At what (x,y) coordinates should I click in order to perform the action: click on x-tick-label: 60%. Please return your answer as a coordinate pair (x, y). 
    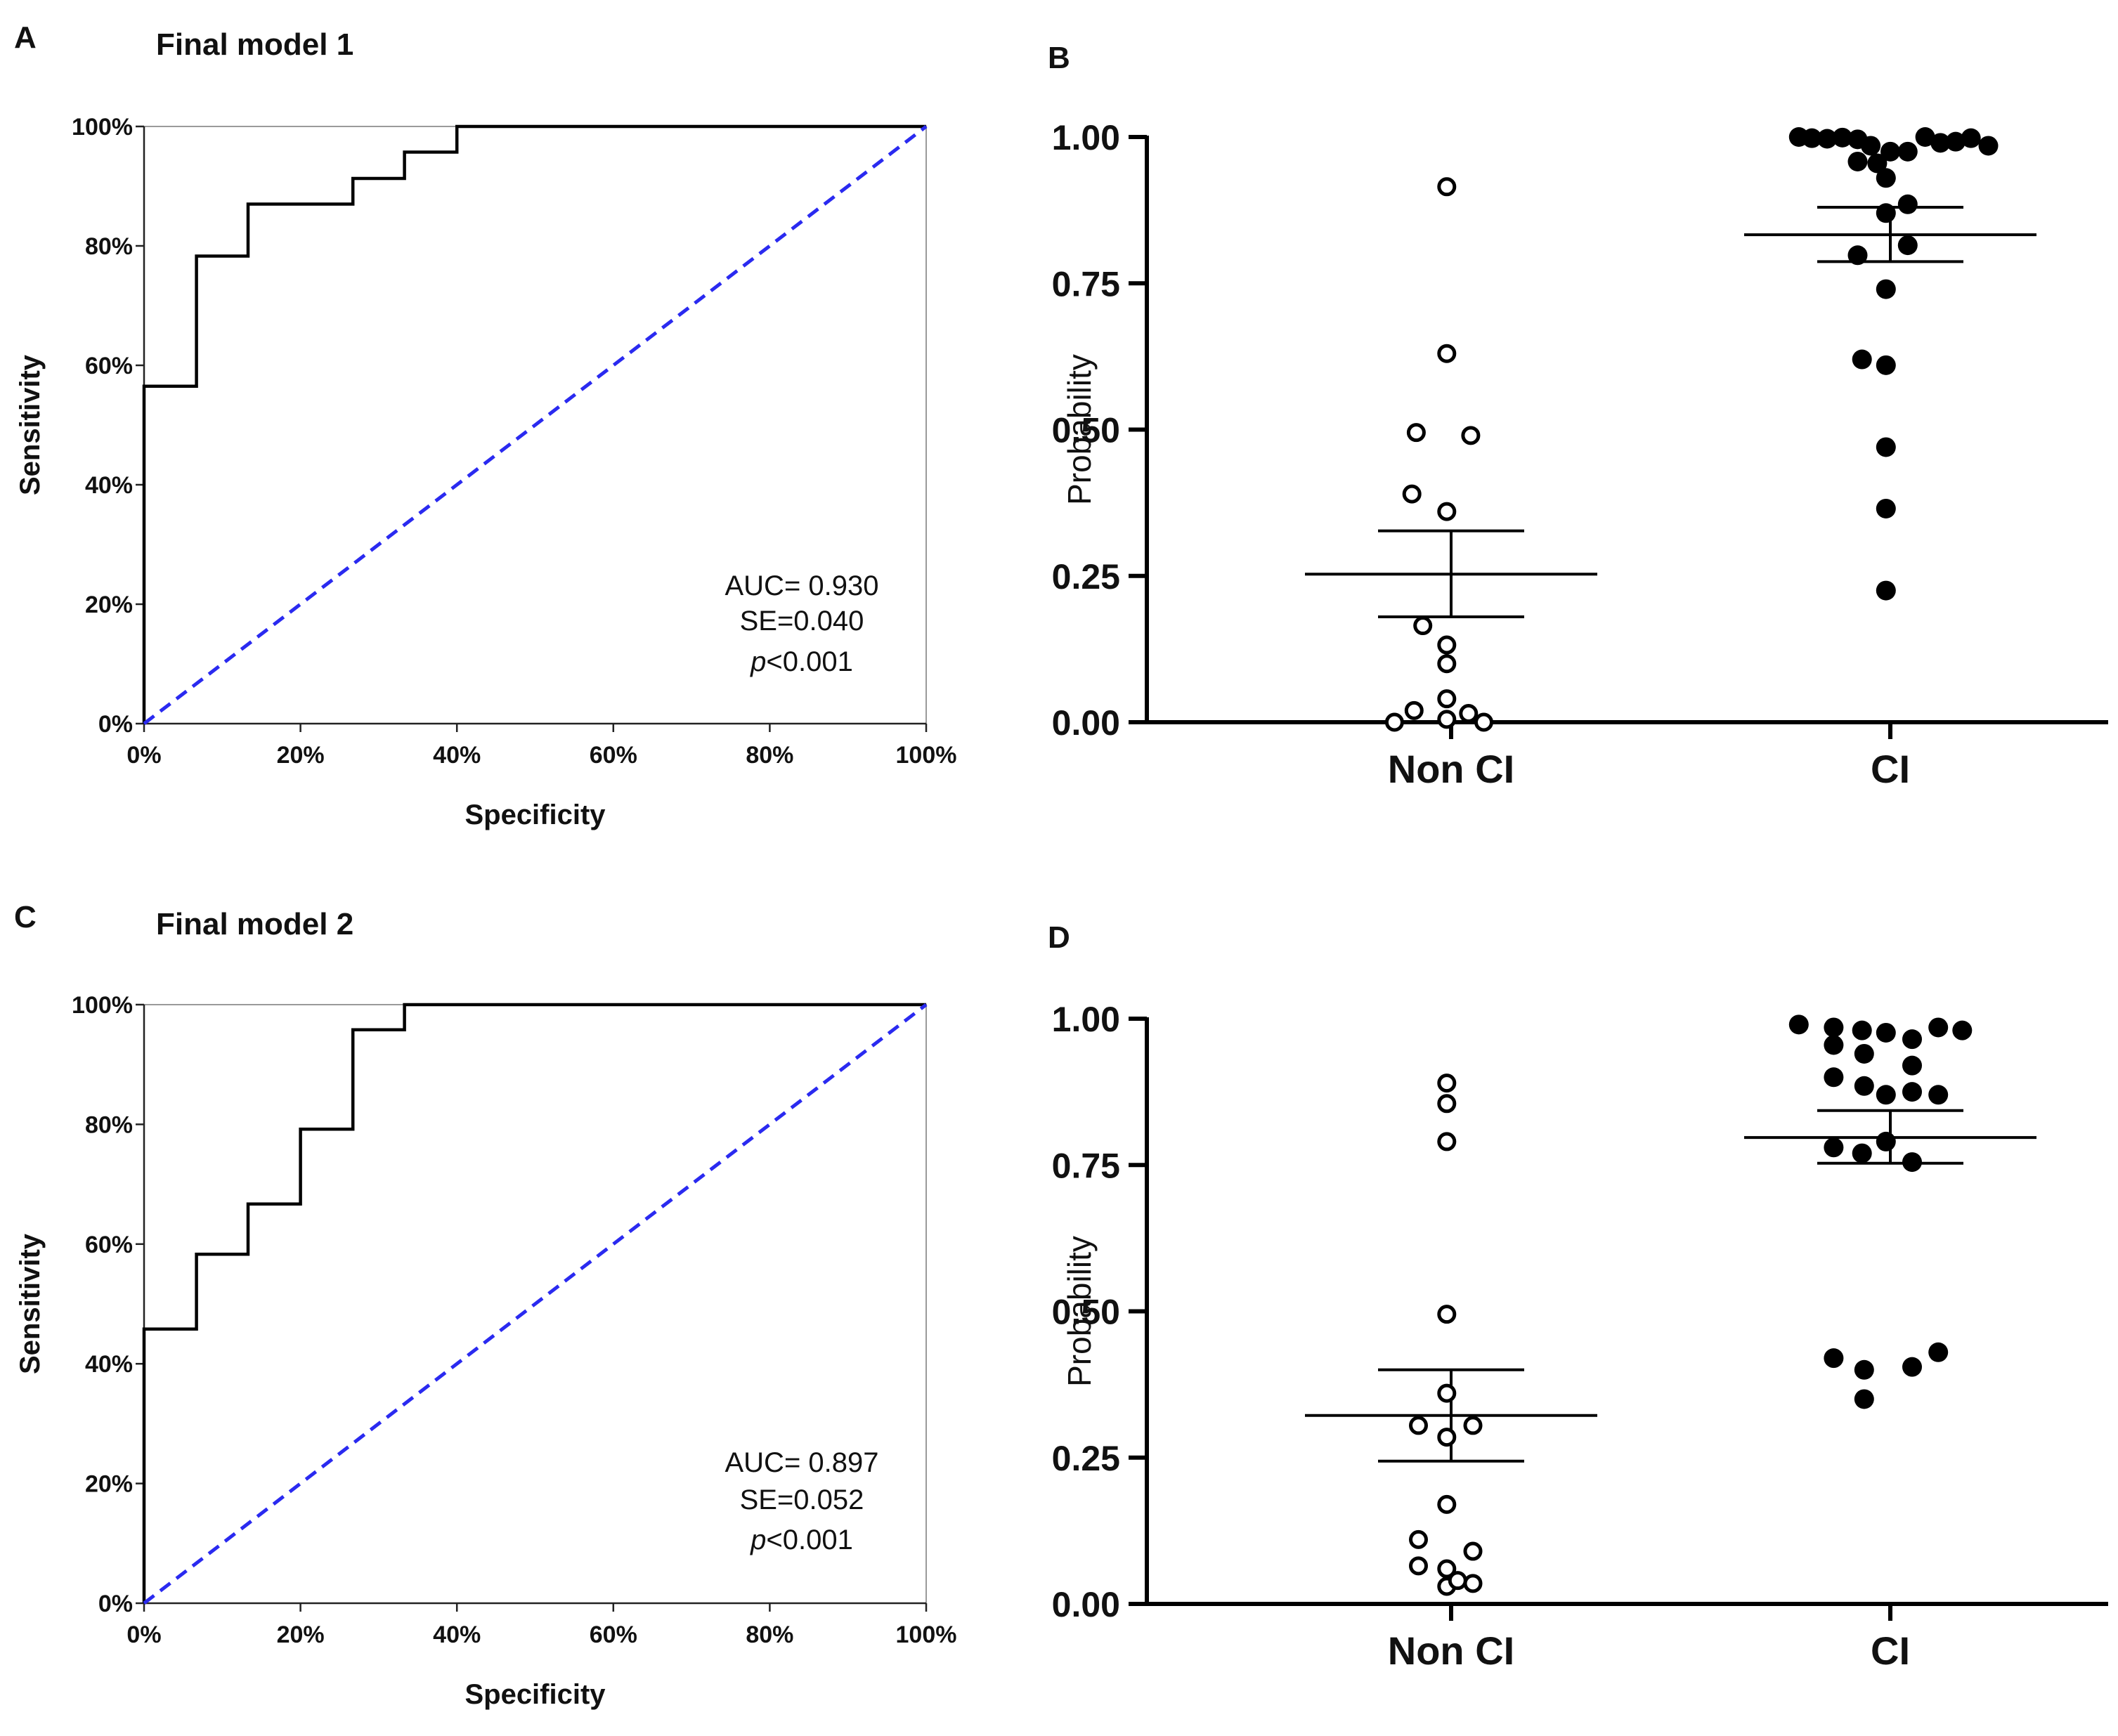
    Looking at the image, I should click on (613, 755).